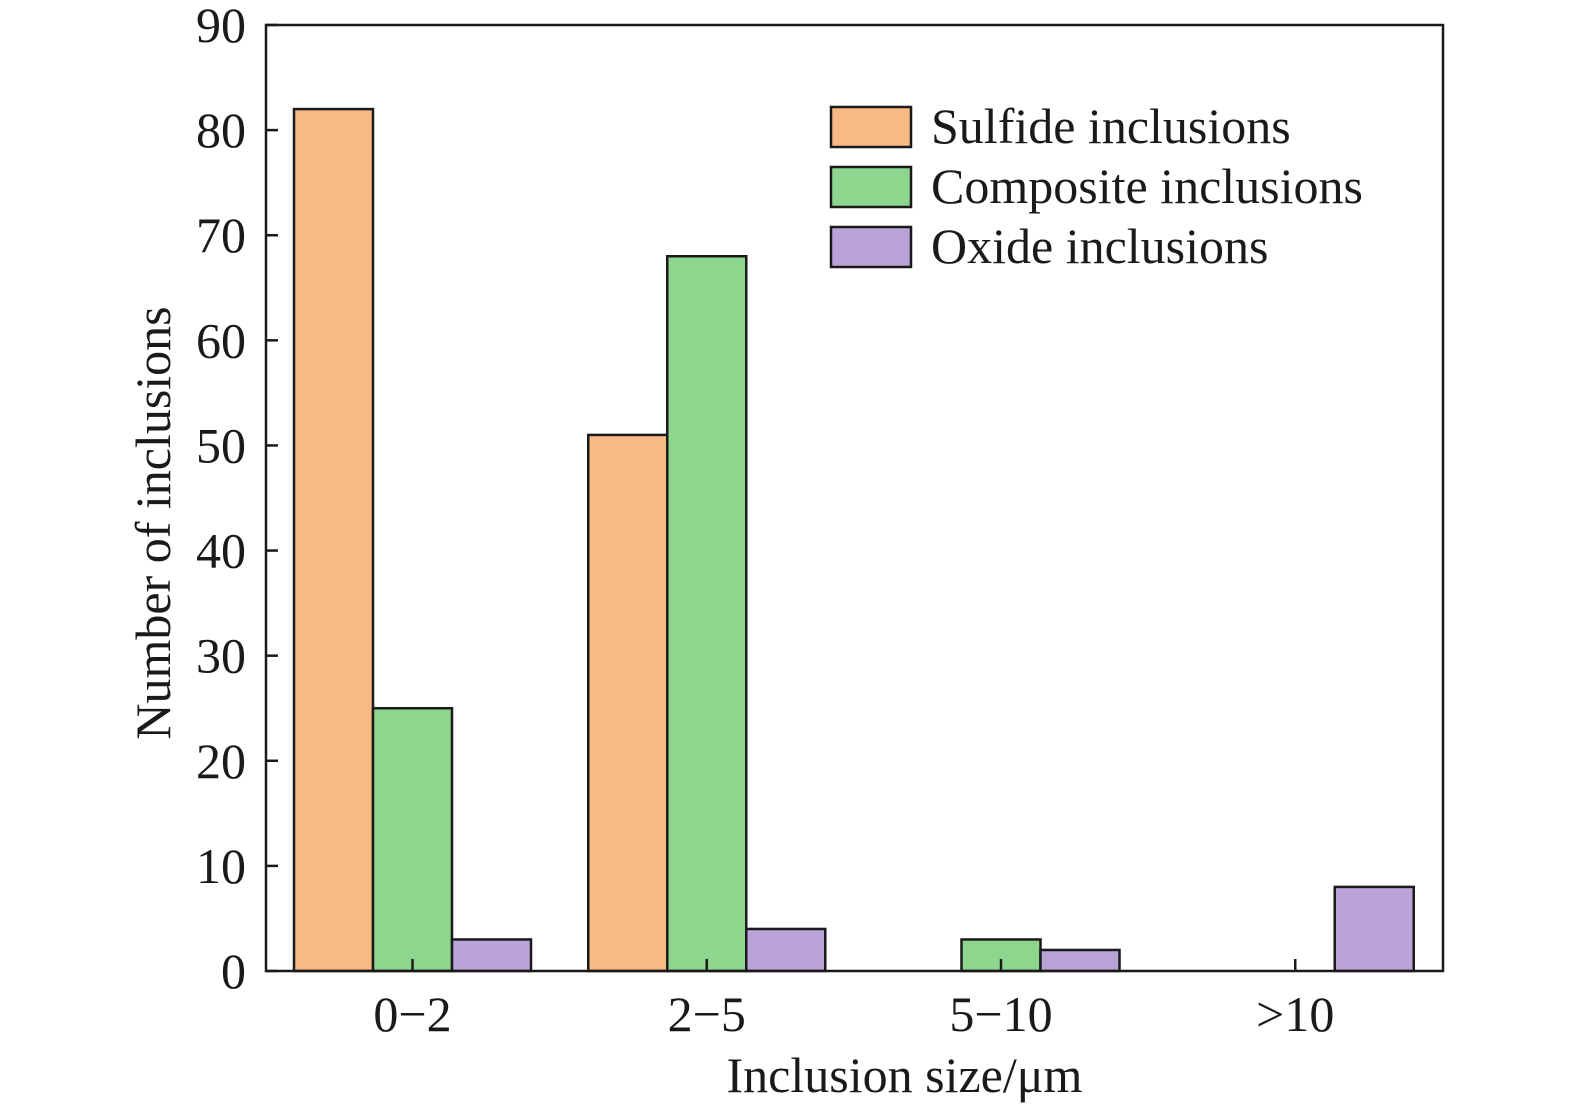 This screenshot has width=1575, height=1113. Describe the element at coordinates (221, 26) in the screenshot. I see `y-tick-label: 90` at that location.